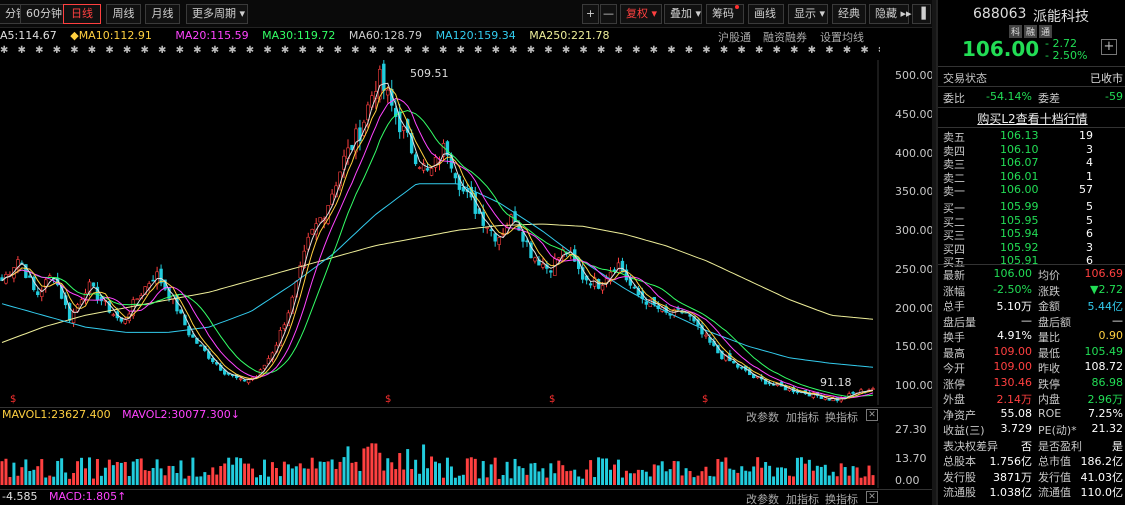  What do you see at coordinates (1031, 234) in the screenshot?
I see `bid-row: 买三 105.94 6` at bounding box center [1031, 234].